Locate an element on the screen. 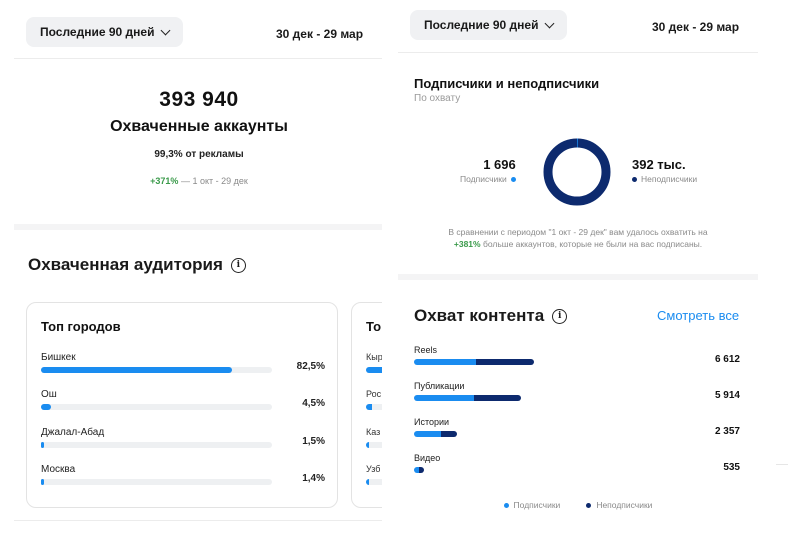 The height and width of the screenshot is (542, 788). content-reach-title: Охват контента i is located at coordinates (491, 316).